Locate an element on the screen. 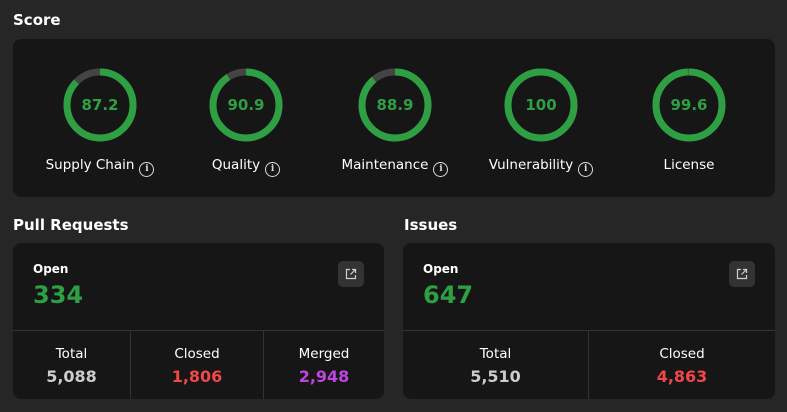 This screenshot has height=412, width=787. pull-request-stats: Total 5,088 Closed 1,806 Merged 2,948 is located at coordinates (198, 364).